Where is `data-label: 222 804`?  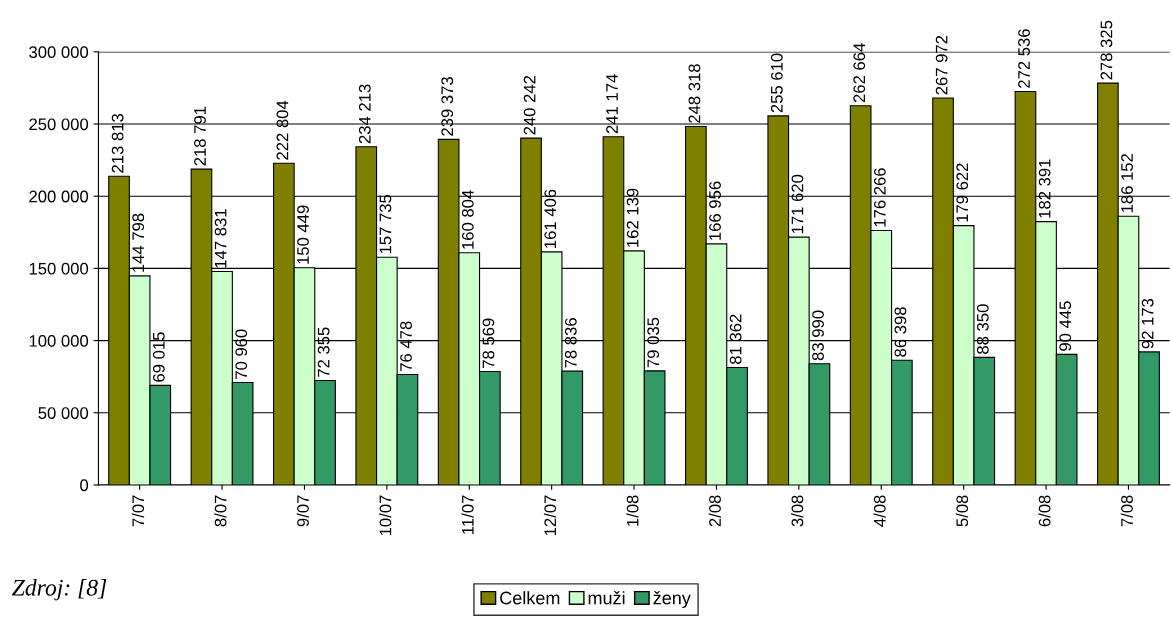
data-label: 222 804 is located at coordinates (282, 130).